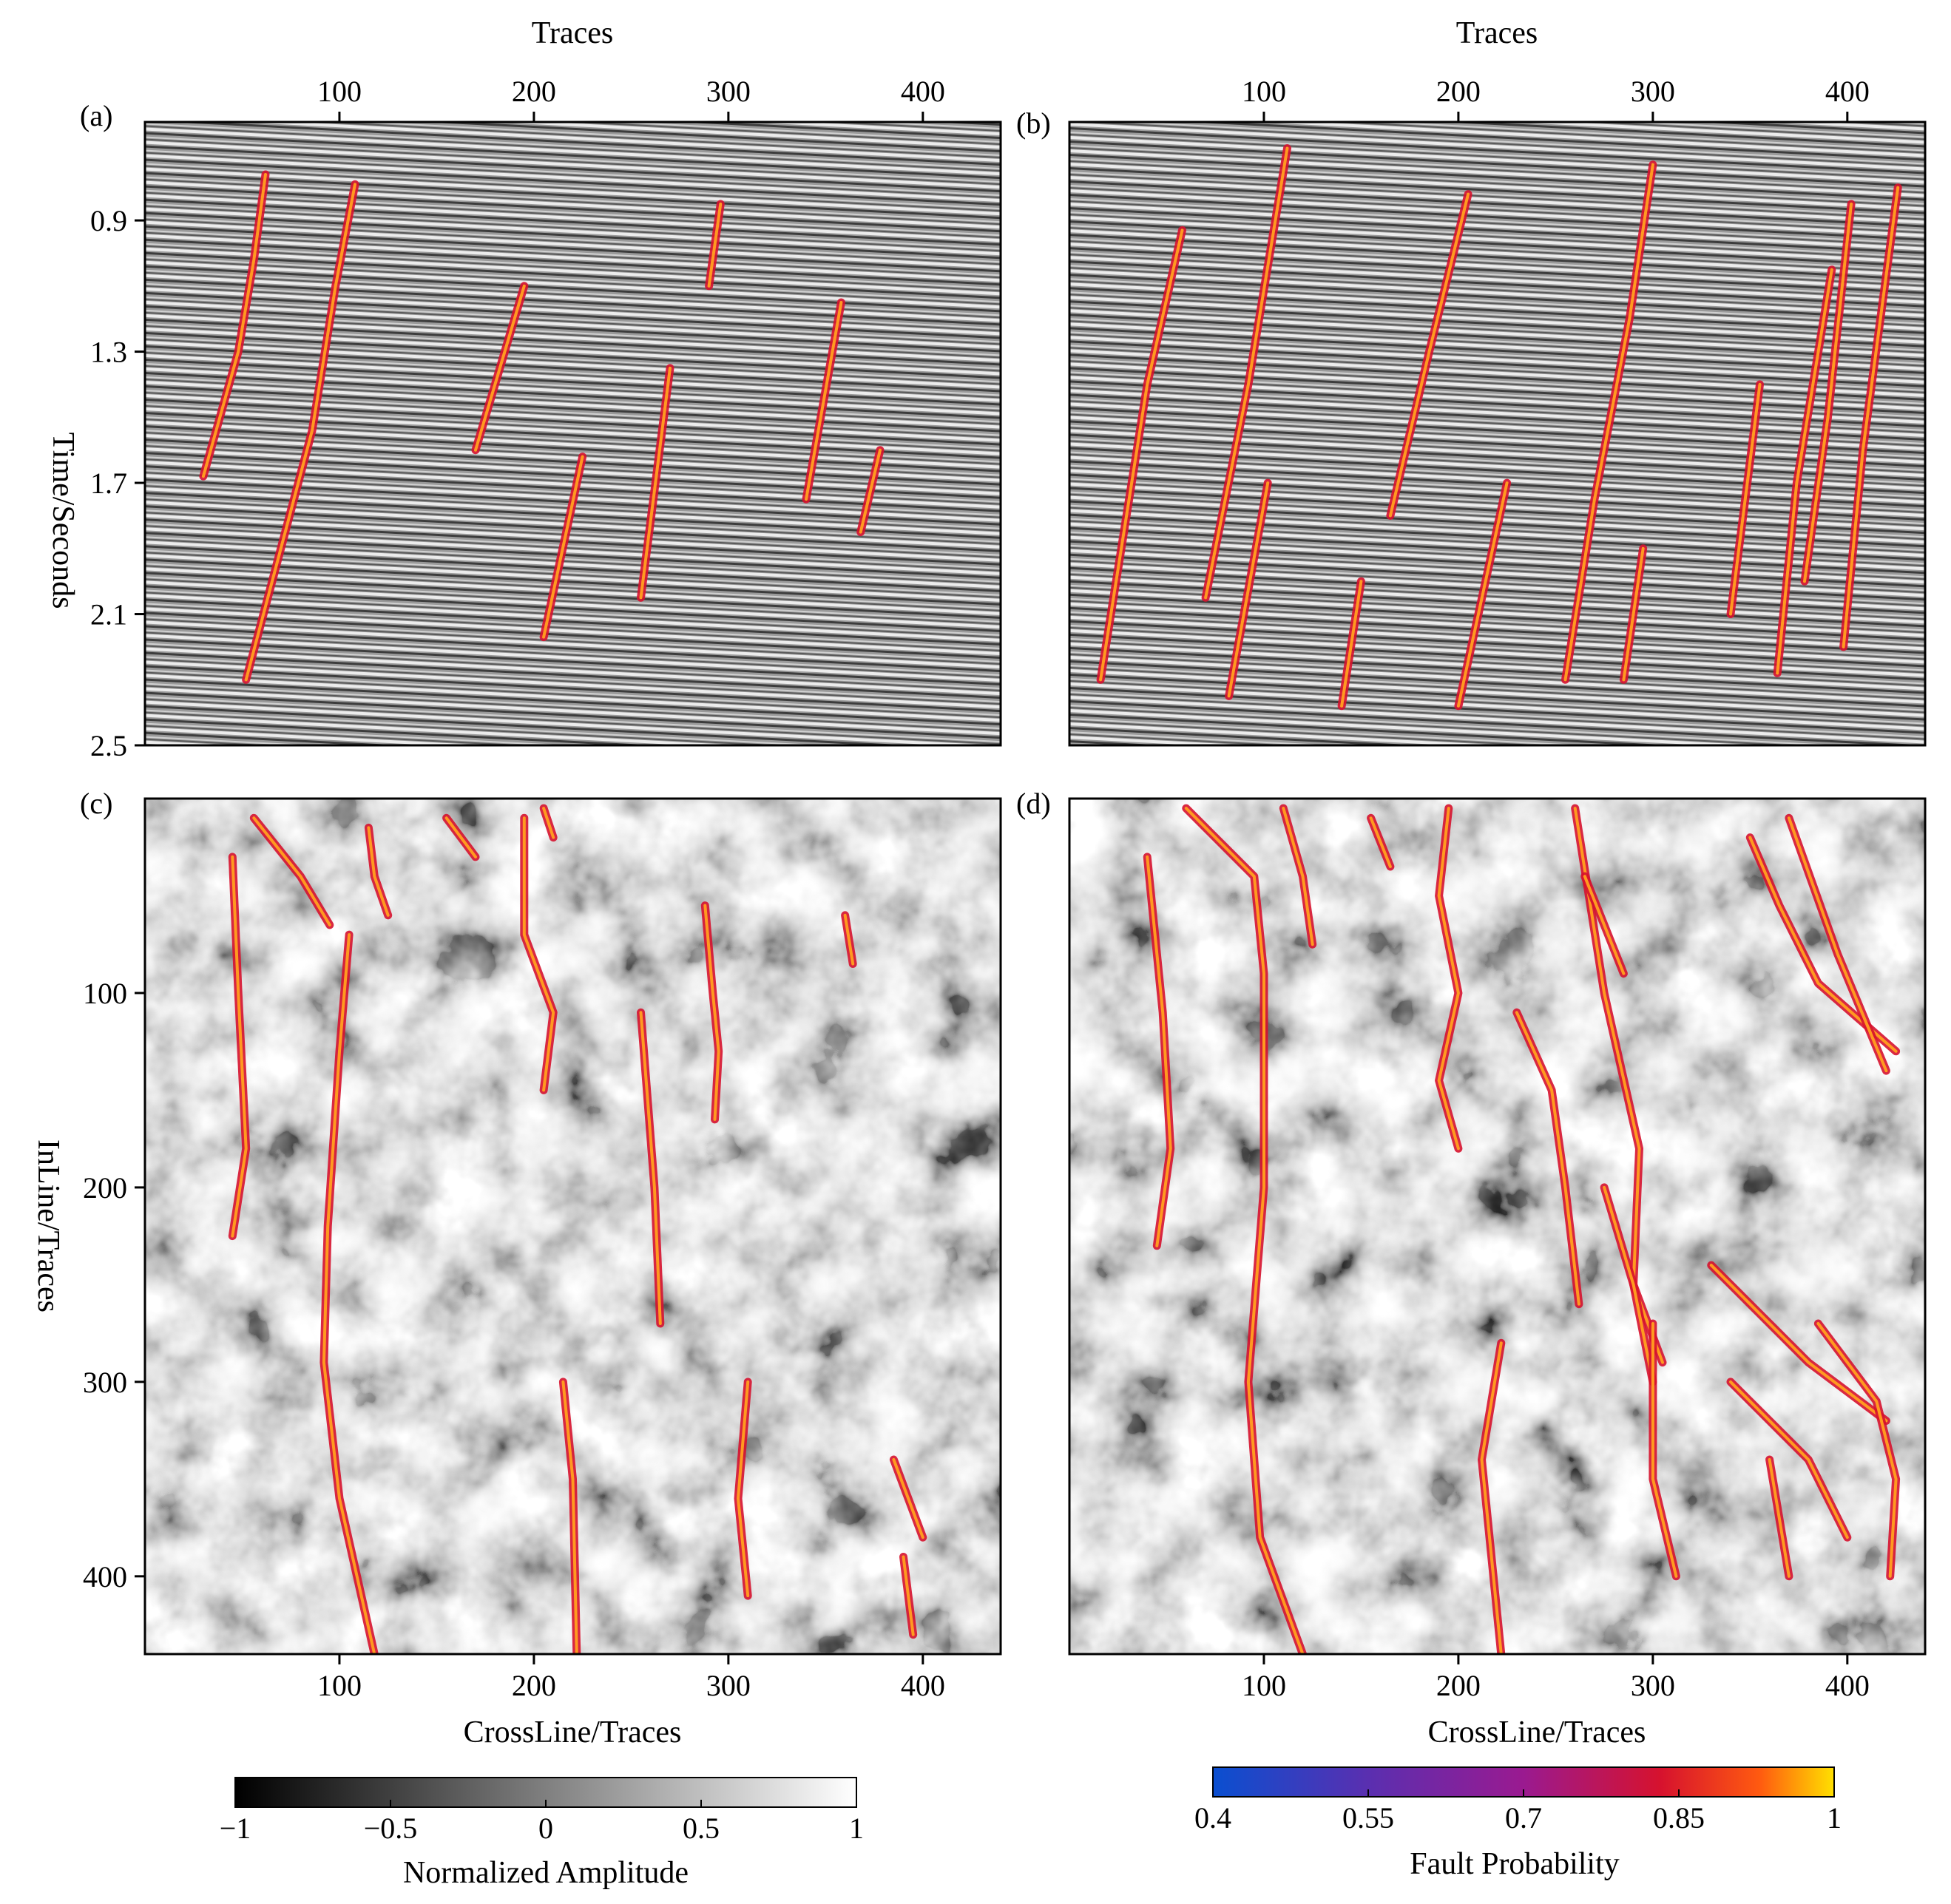  What do you see at coordinates (923, 91) in the screenshot?
I see `x-tick-label-a-3: 400` at bounding box center [923, 91].